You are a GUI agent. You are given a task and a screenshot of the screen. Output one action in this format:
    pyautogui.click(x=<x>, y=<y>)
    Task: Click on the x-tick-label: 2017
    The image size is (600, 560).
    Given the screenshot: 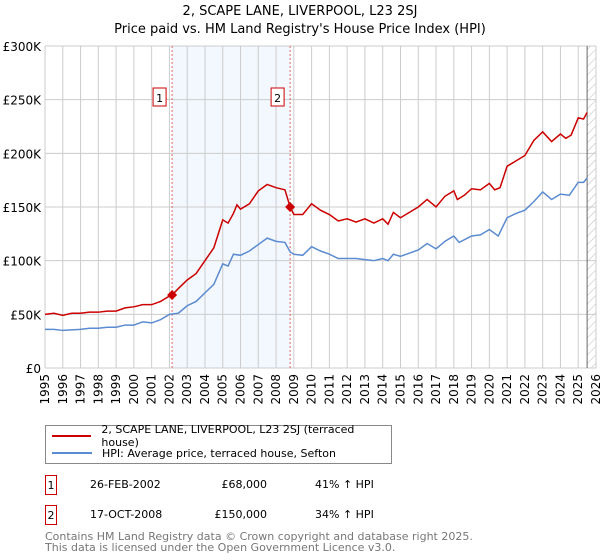 What is the action you would take?
    pyautogui.click(x=436, y=389)
    